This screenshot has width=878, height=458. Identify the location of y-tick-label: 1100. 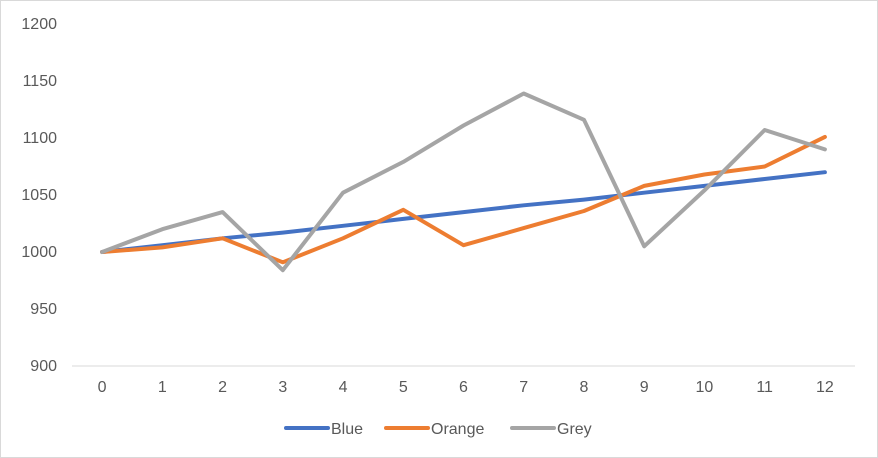
(40, 138).